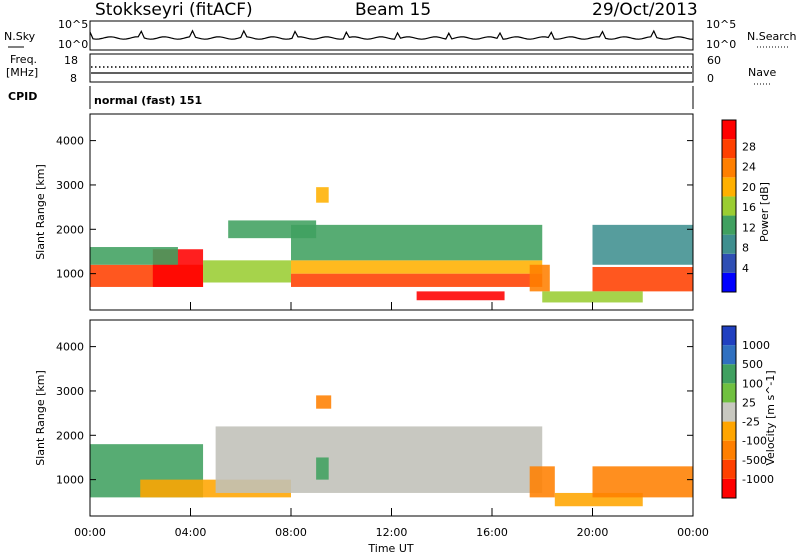 This screenshot has width=800, height=558. I want to click on freq-tick-left-bottom: 8, so click(73, 78).